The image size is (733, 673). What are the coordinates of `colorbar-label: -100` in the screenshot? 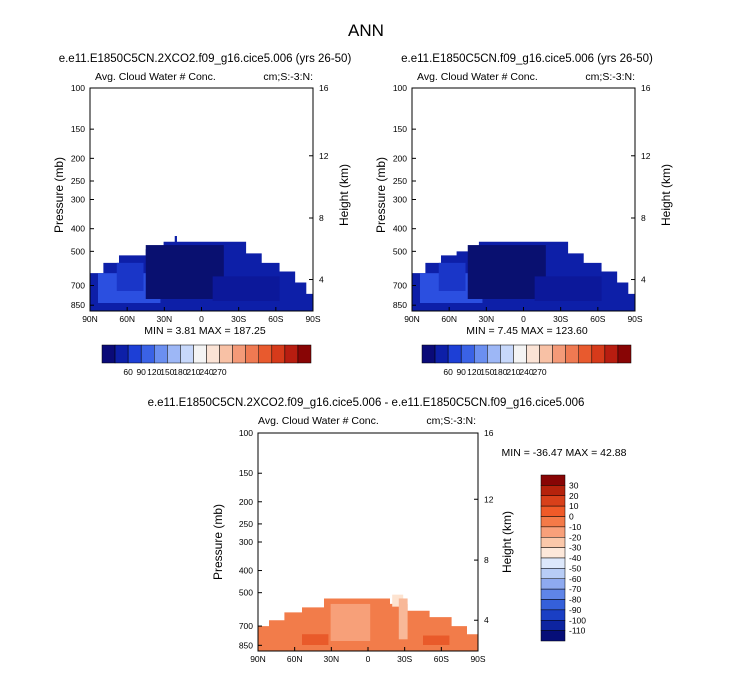 It's located at (577, 620).